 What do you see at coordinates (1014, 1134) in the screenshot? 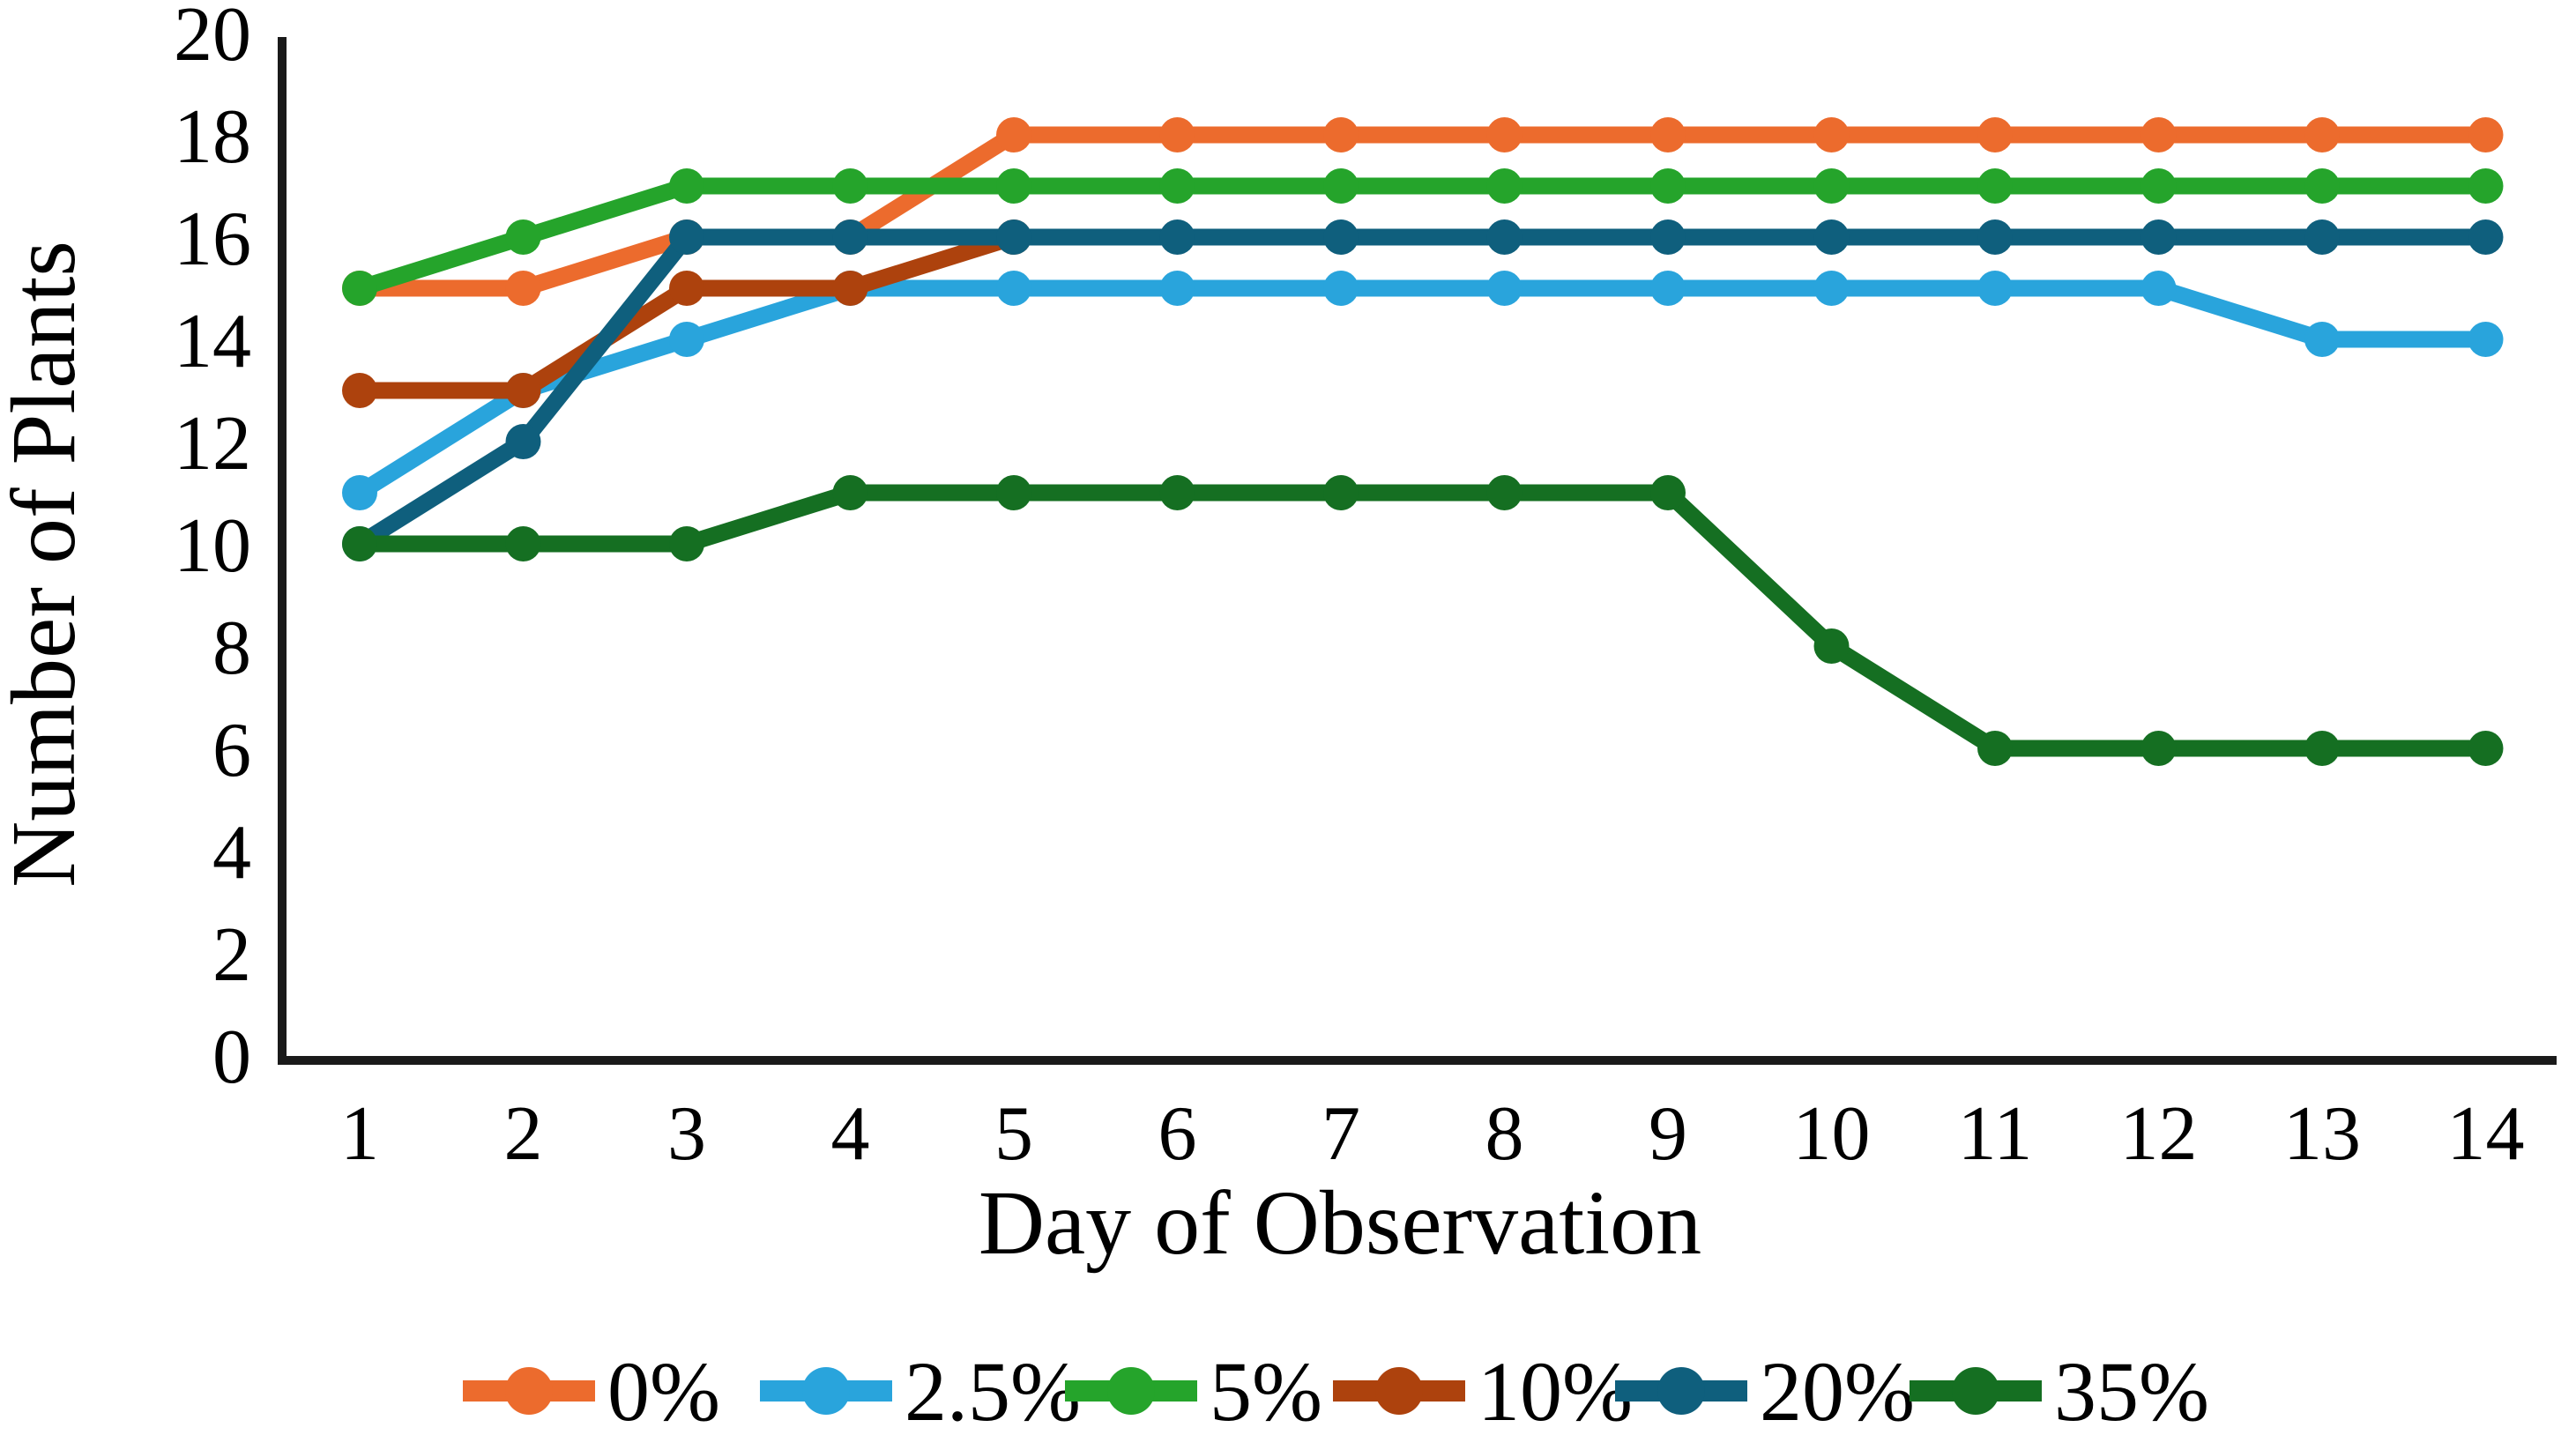
I see `x-tick-label: 5` at bounding box center [1014, 1134].